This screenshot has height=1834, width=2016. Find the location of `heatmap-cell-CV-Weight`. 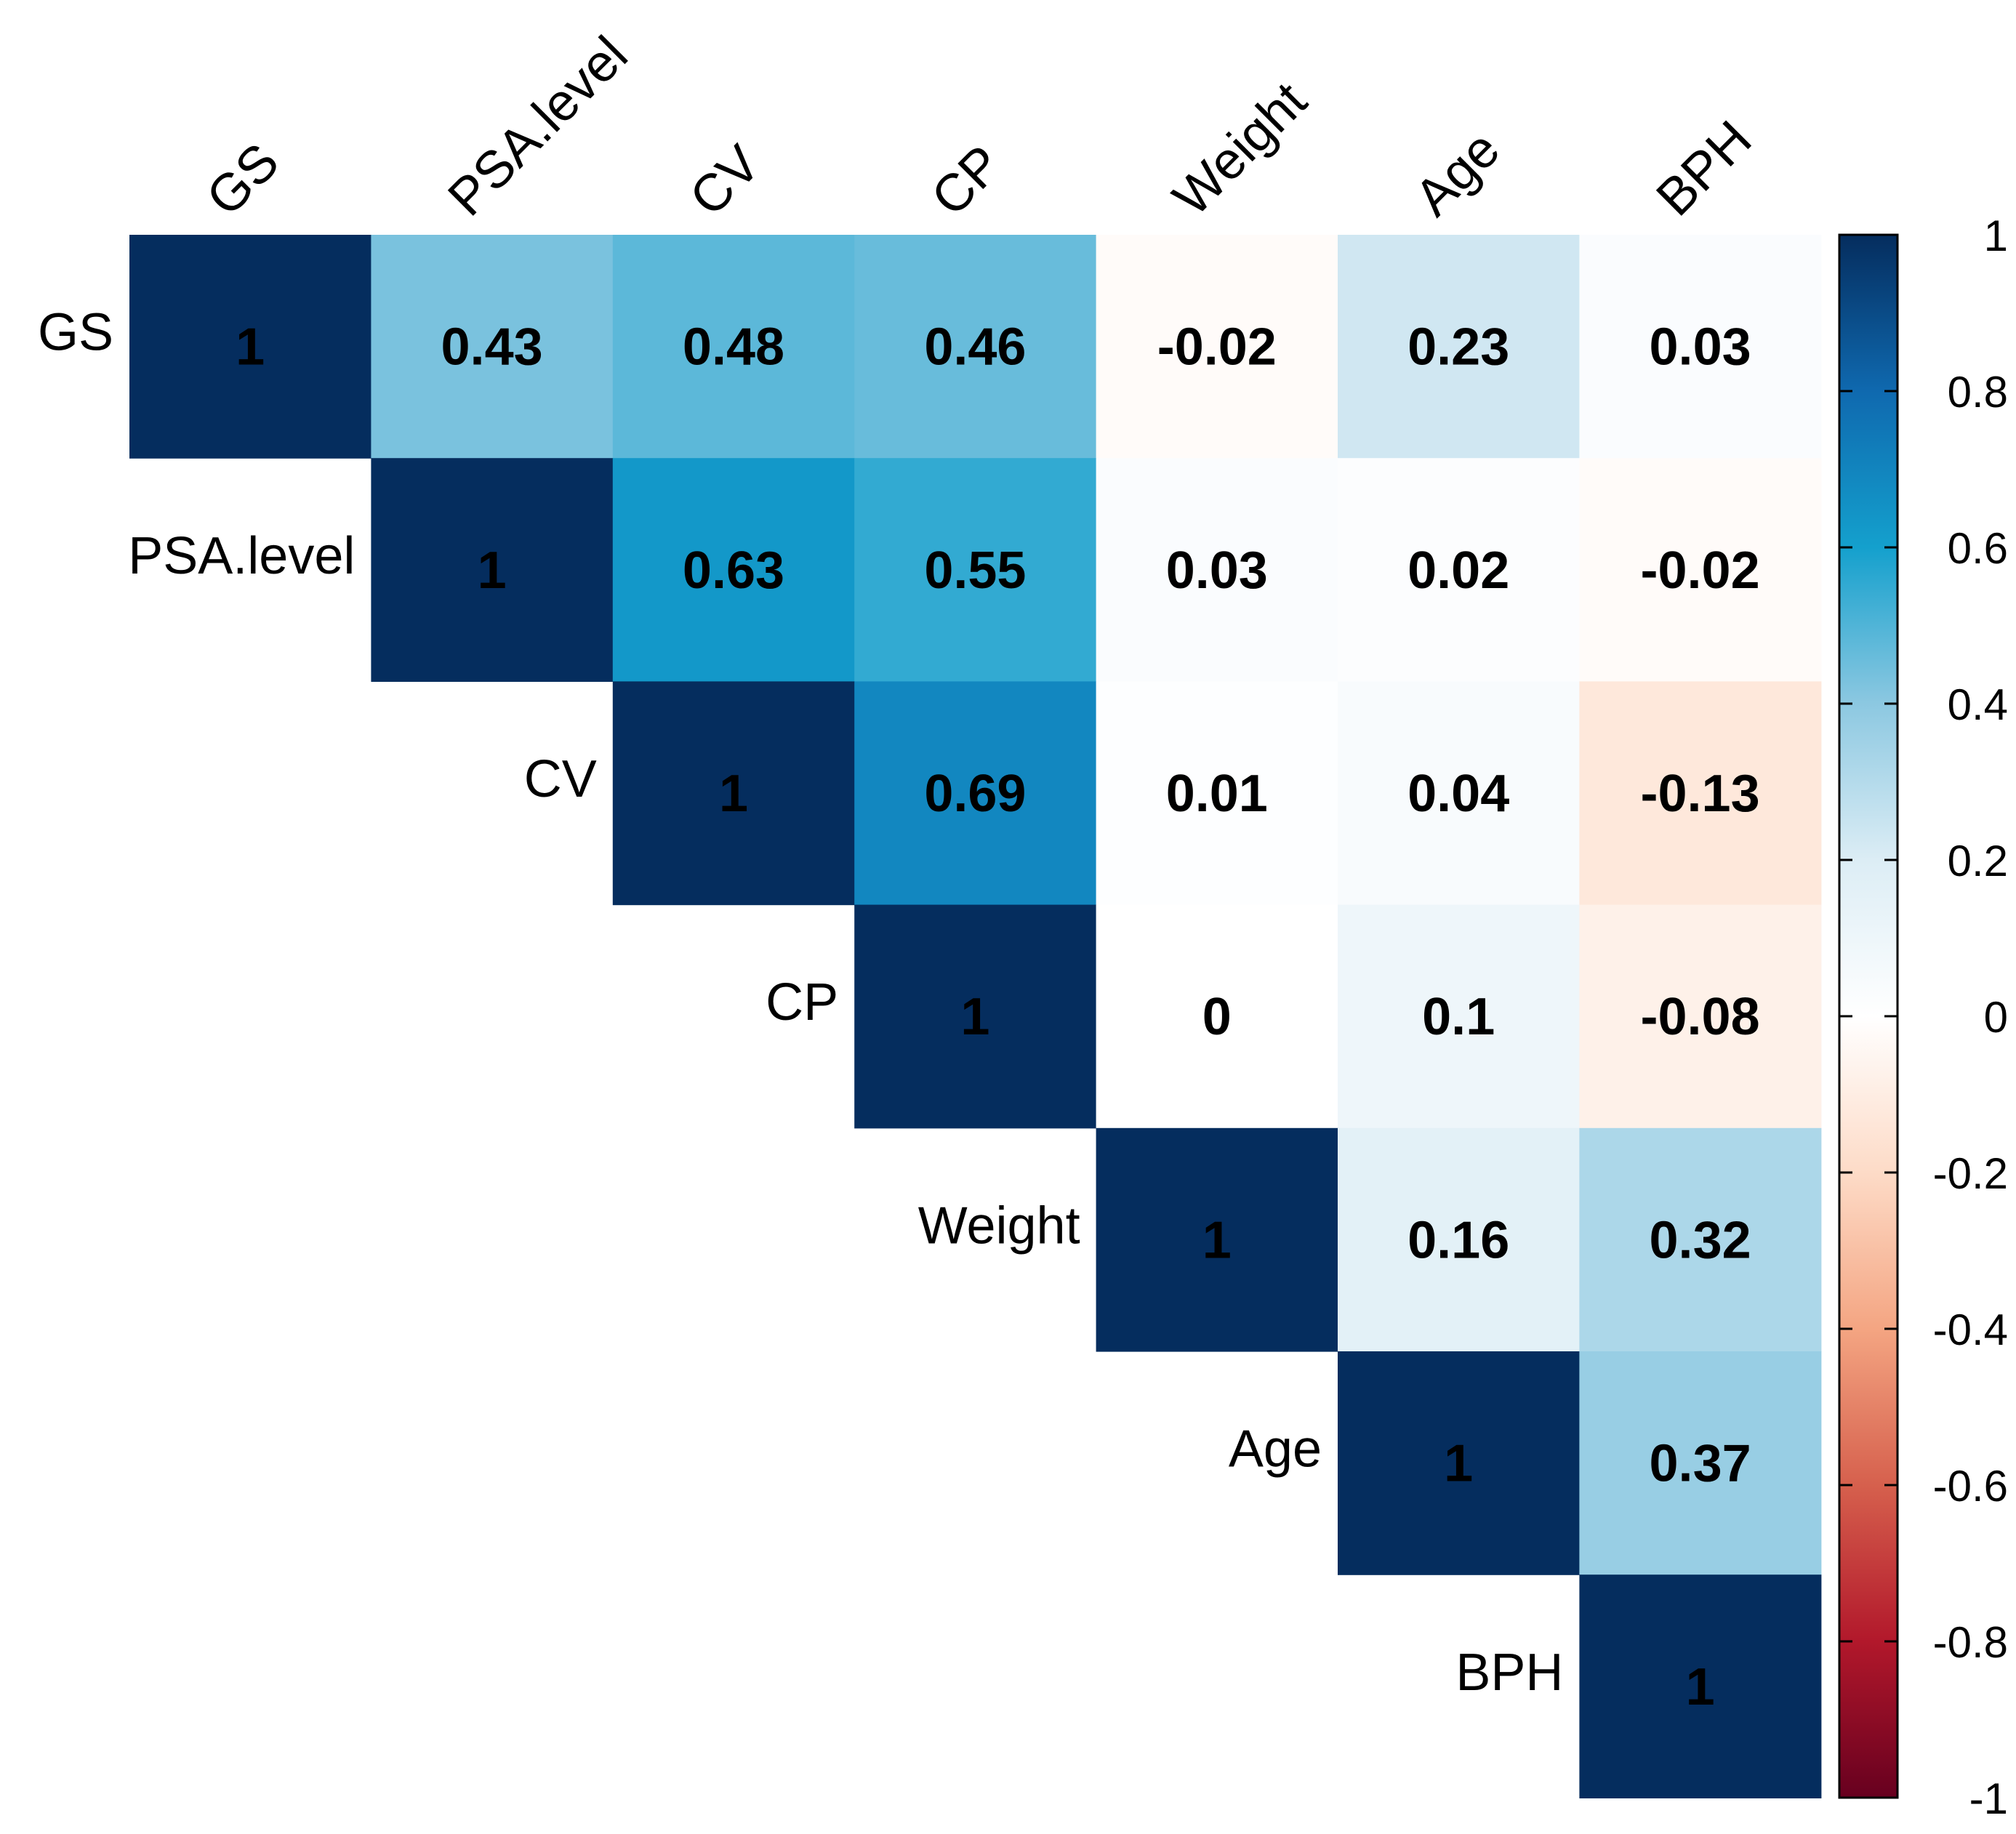

heatmap-cell-CV-Weight is located at coordinates (1217, 793).